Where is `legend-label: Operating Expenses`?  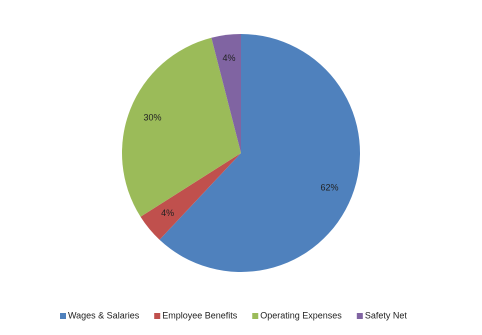 legend-label: Operating Expenses is located at coordinates (301, 315).